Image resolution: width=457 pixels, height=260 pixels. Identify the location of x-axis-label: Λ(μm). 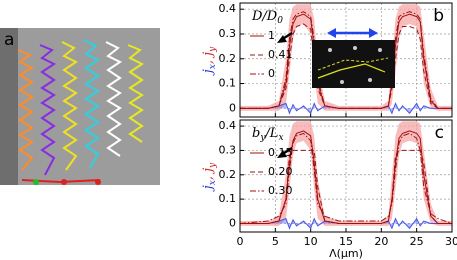
(346, 253).